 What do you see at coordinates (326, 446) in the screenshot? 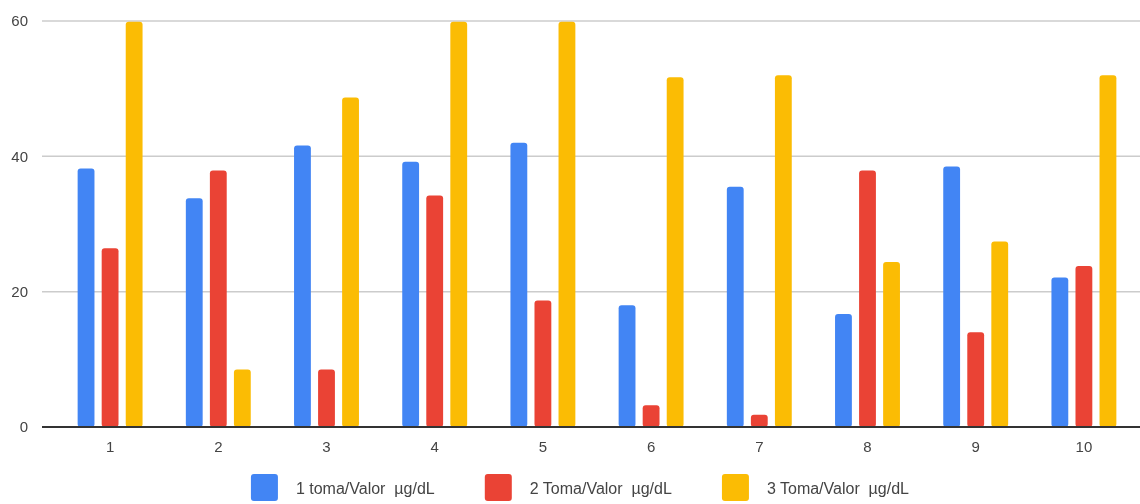
I see `x-tick-label: 3` at bounding box center [326, 446].